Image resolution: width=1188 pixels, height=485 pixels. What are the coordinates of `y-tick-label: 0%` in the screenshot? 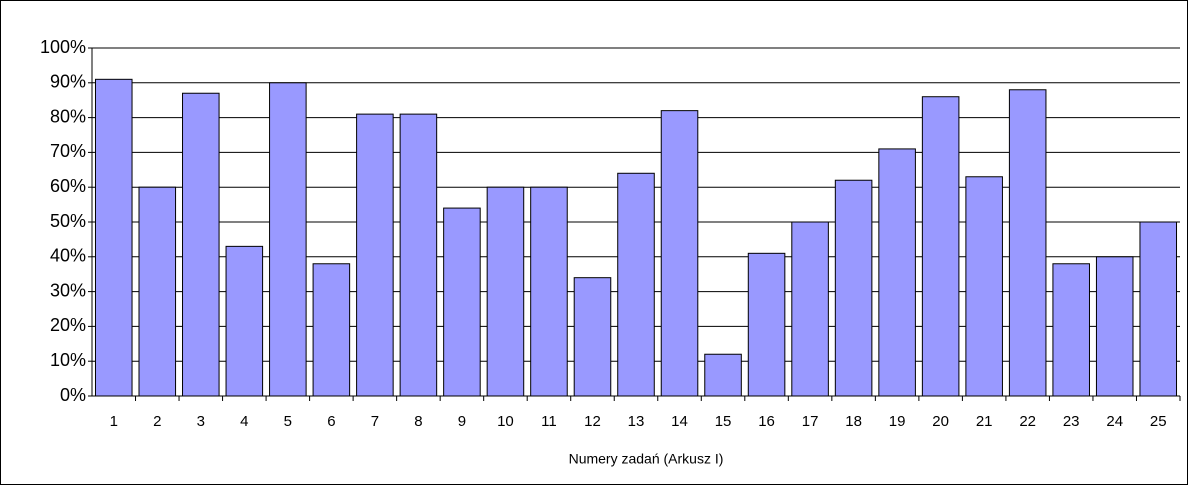 It's located at (73, 395).